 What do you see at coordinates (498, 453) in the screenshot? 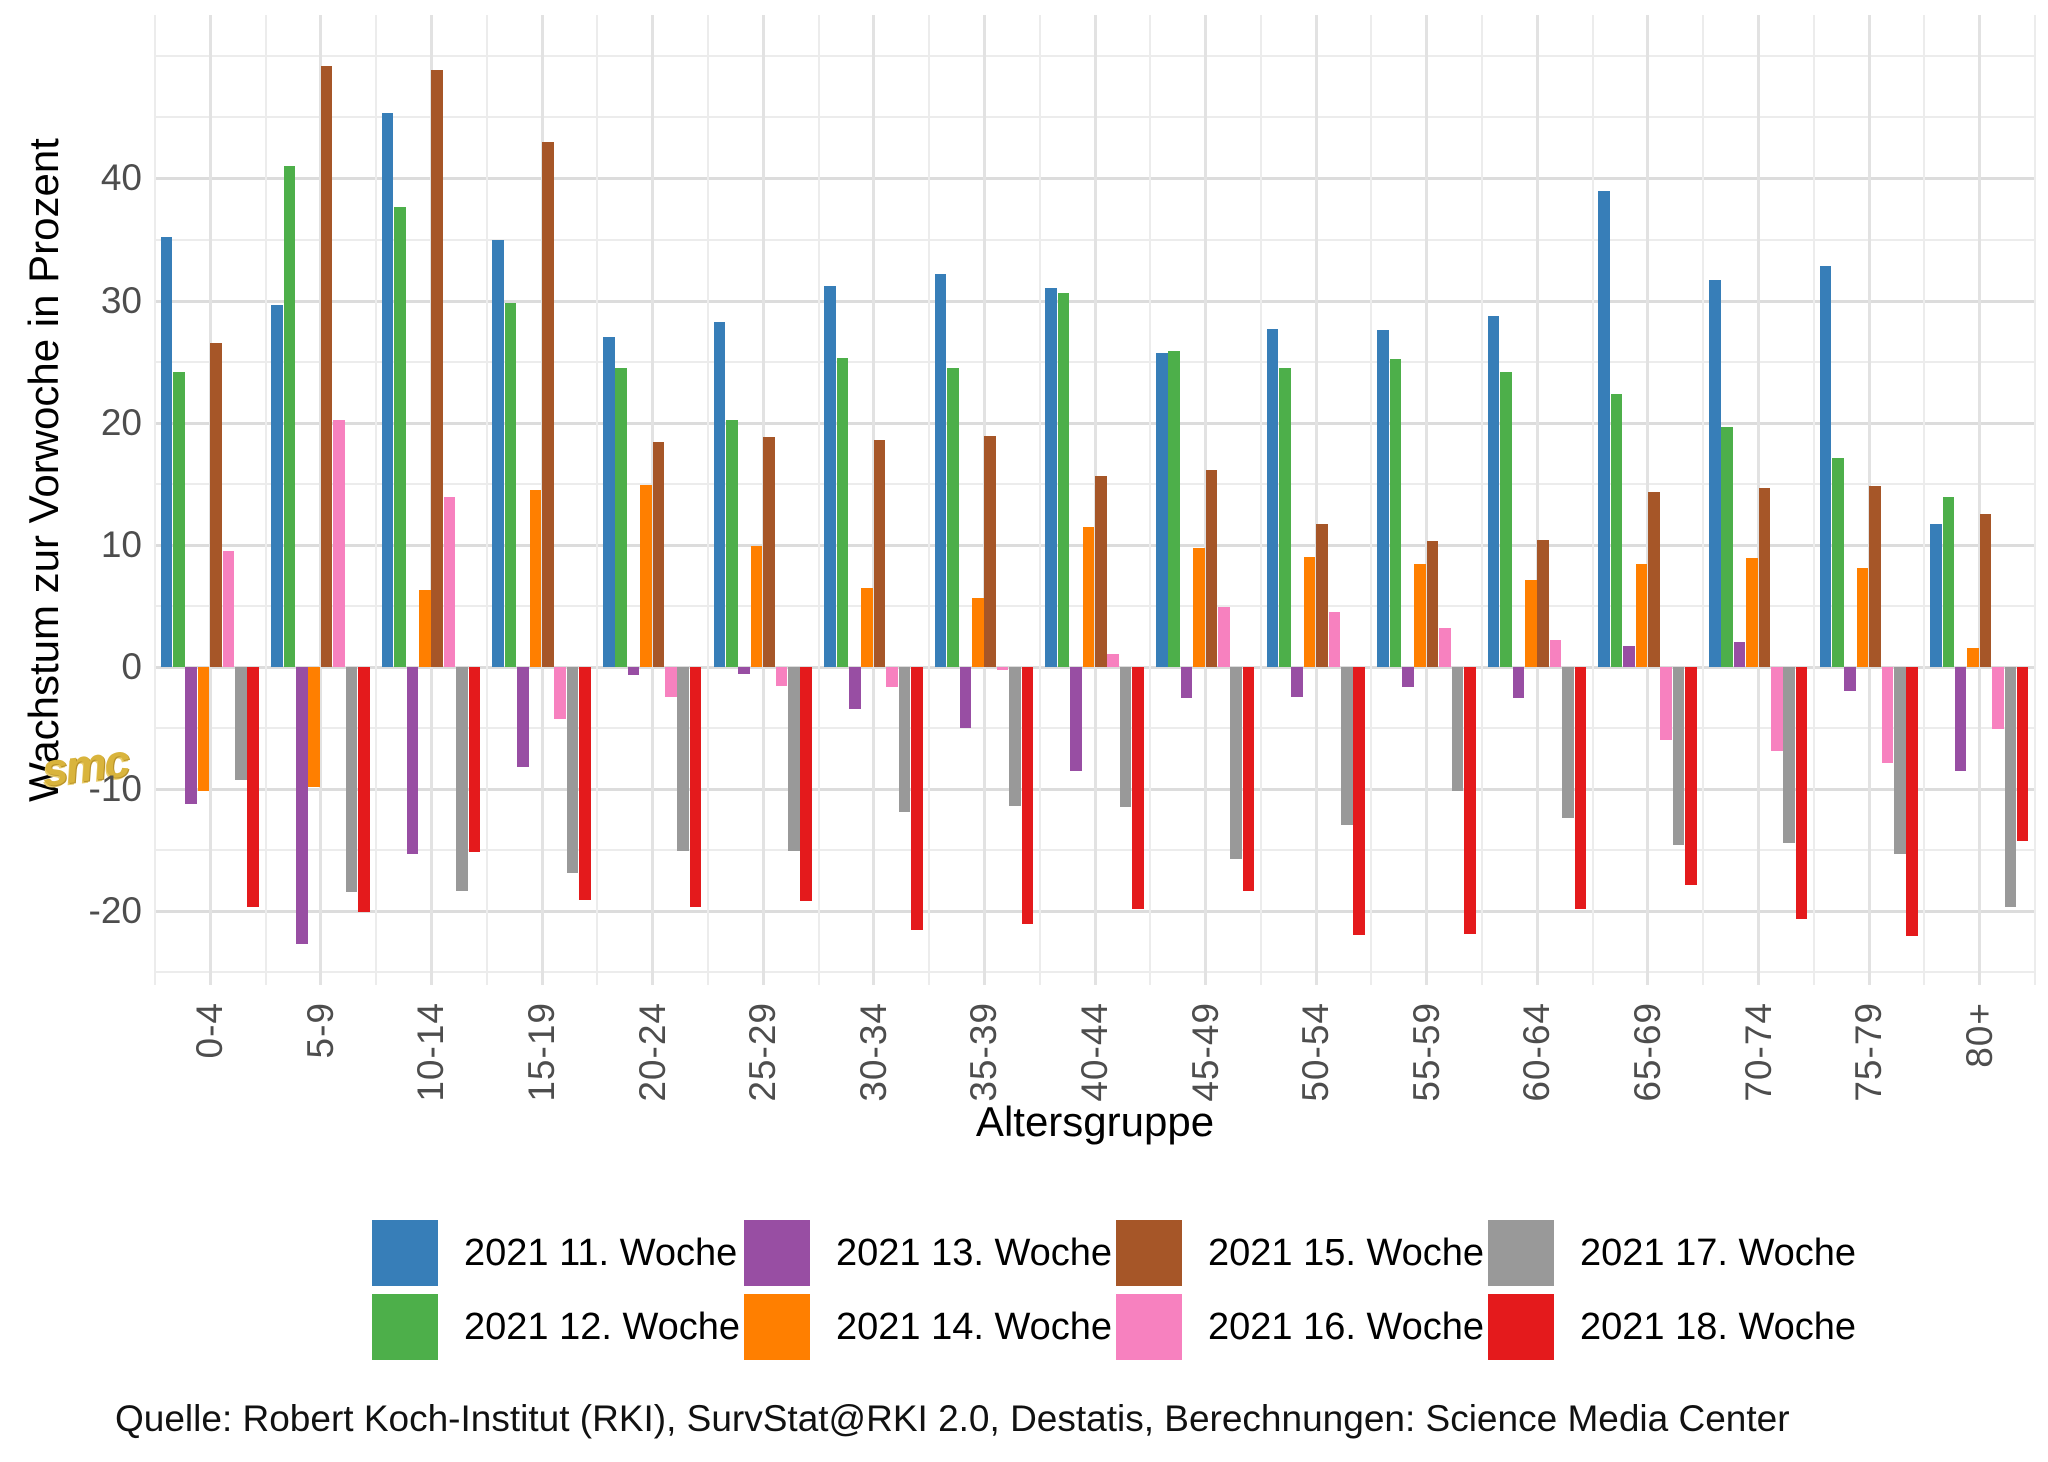
I see `bar-15-19-w11` at bounding box center [498, 453].